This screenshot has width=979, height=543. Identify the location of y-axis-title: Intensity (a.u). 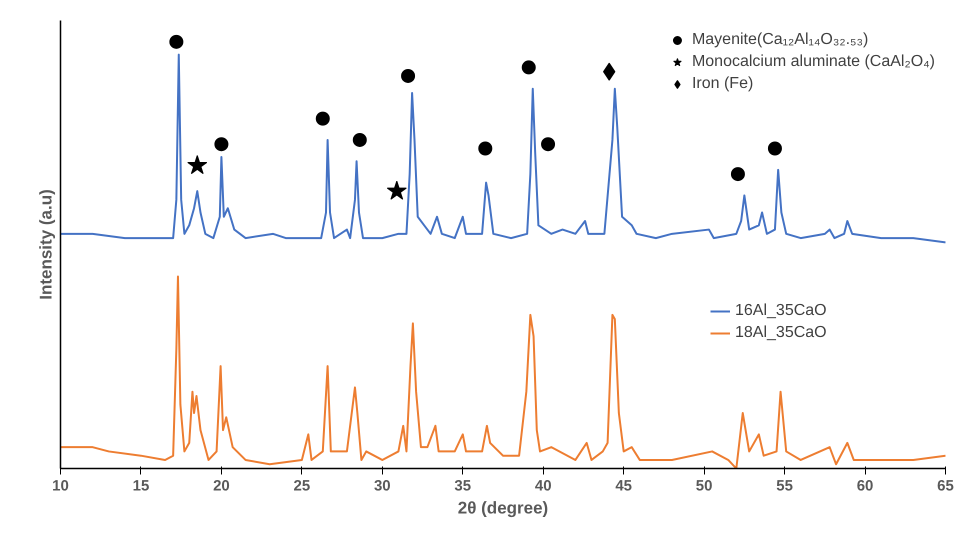
(46, 244).